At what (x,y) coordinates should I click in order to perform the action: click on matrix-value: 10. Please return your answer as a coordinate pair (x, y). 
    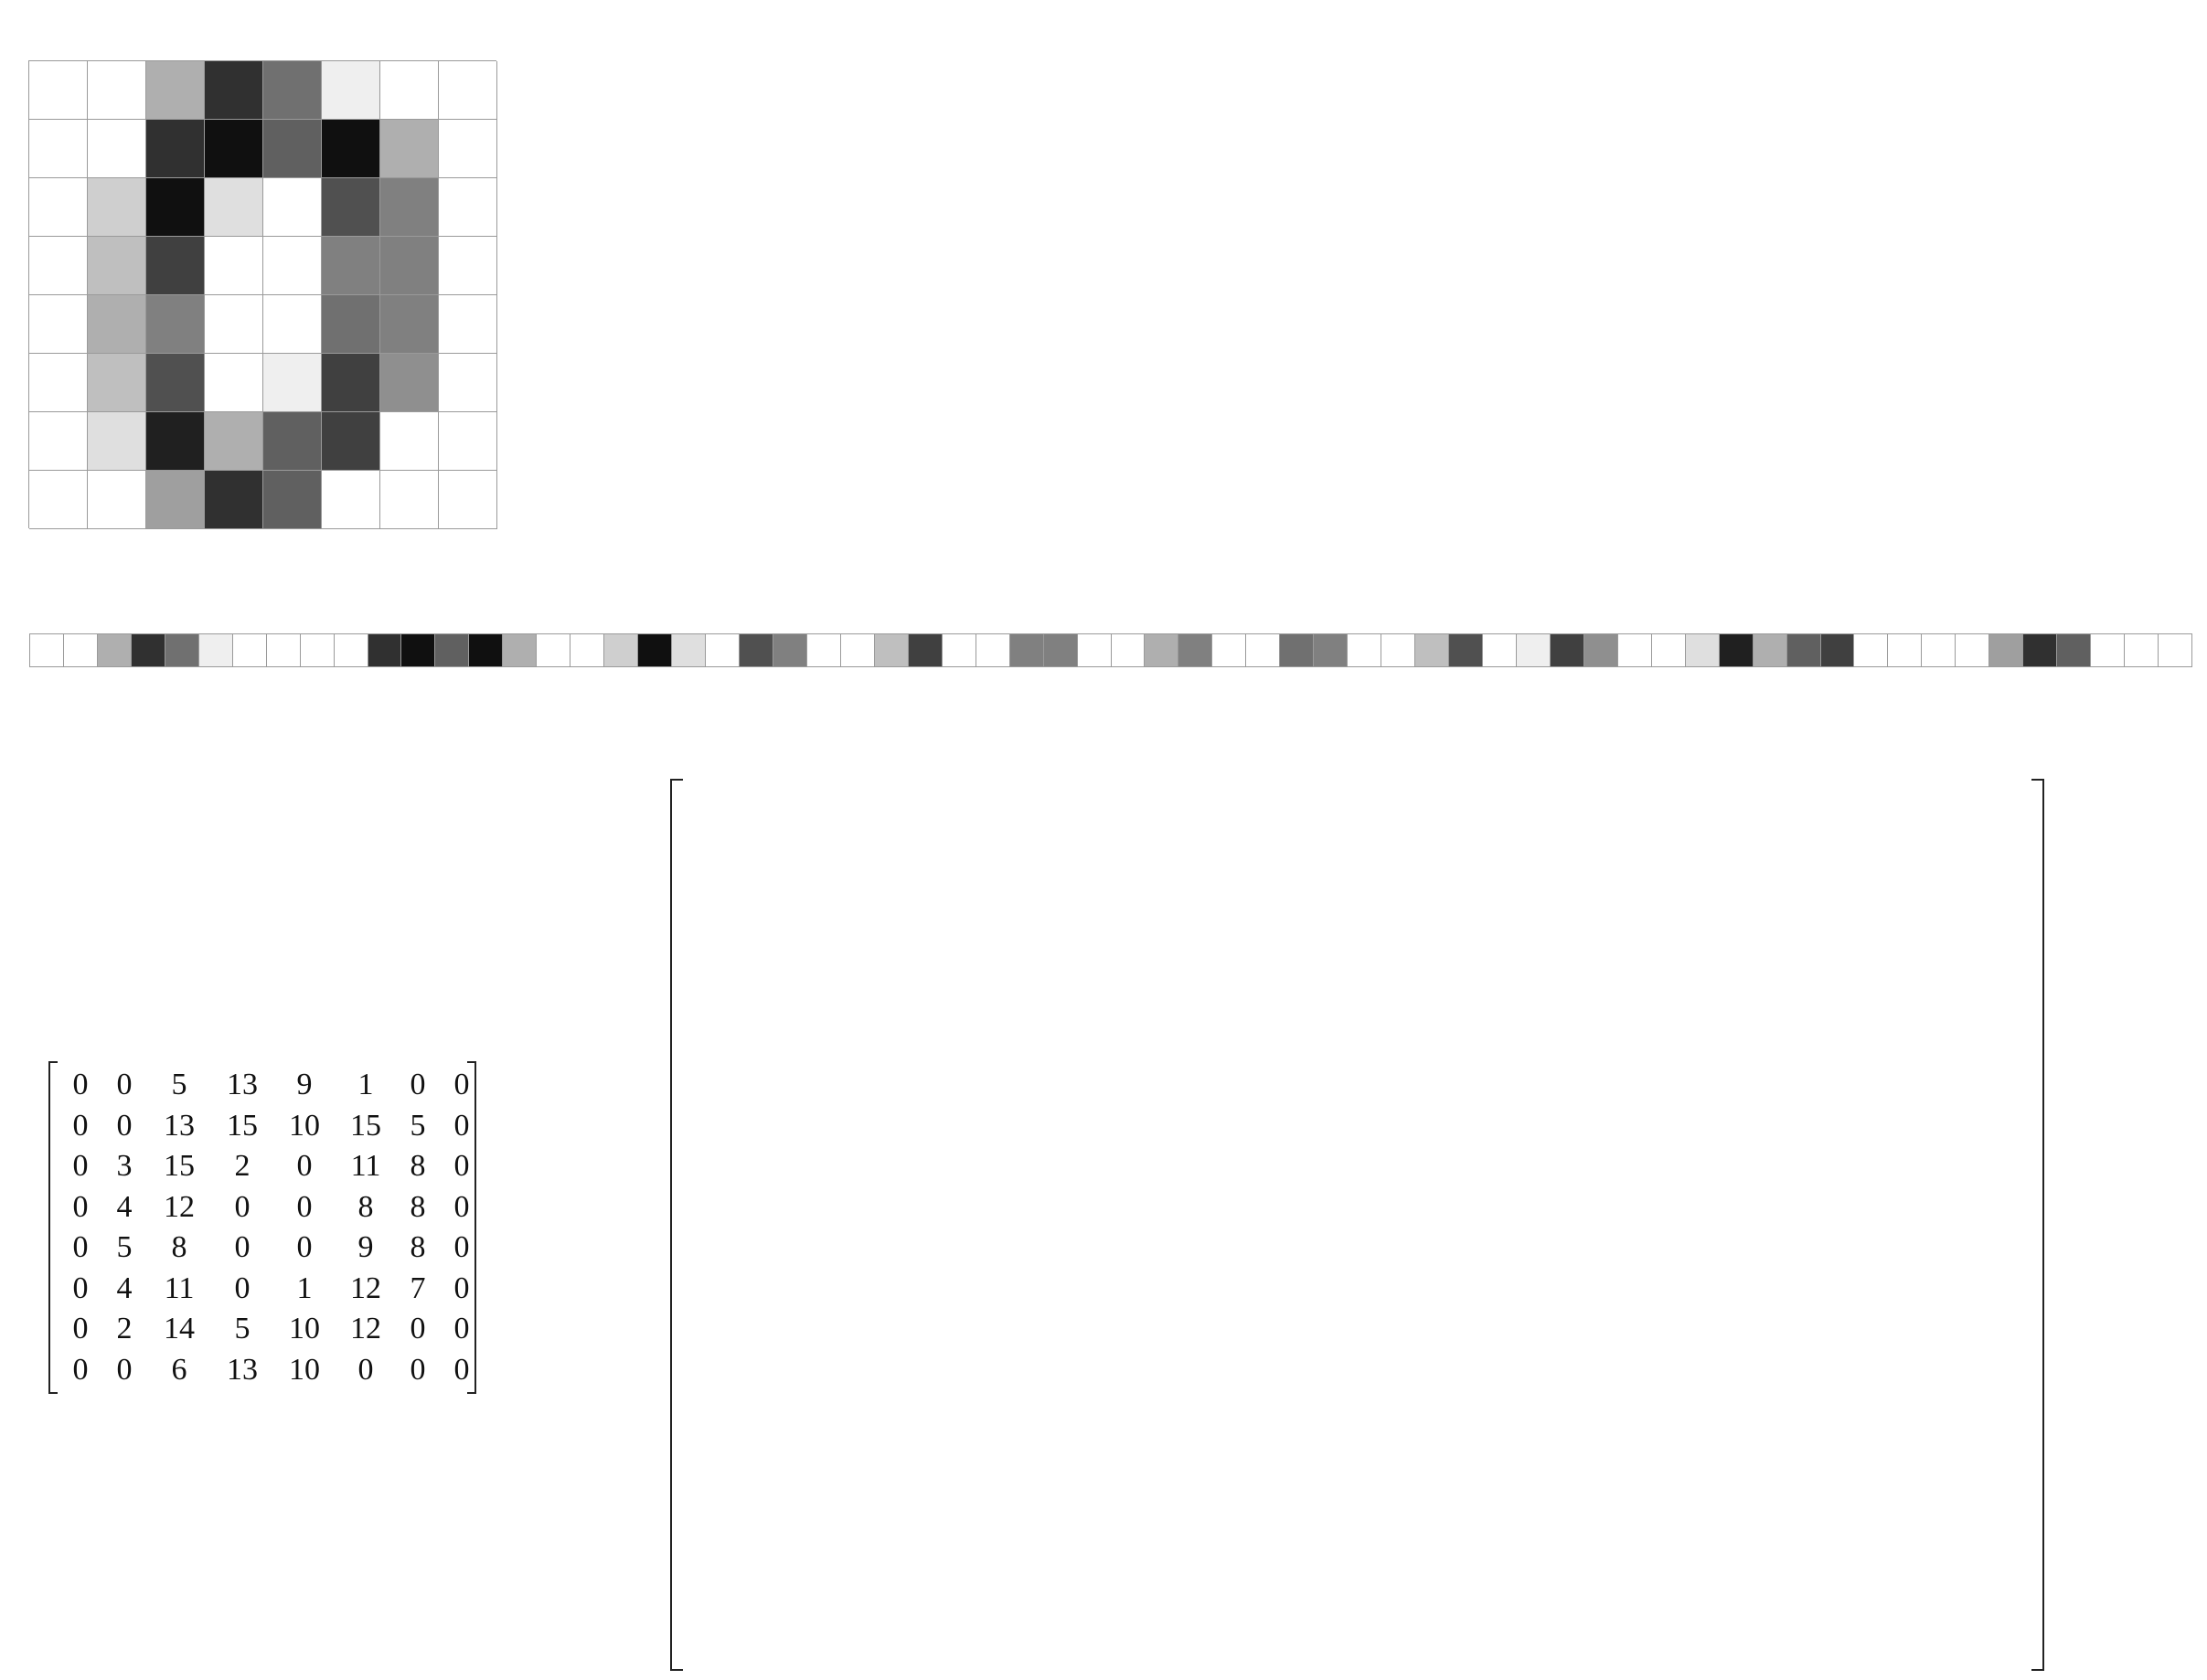
    Looking at the image, I should click on (305, 1125).